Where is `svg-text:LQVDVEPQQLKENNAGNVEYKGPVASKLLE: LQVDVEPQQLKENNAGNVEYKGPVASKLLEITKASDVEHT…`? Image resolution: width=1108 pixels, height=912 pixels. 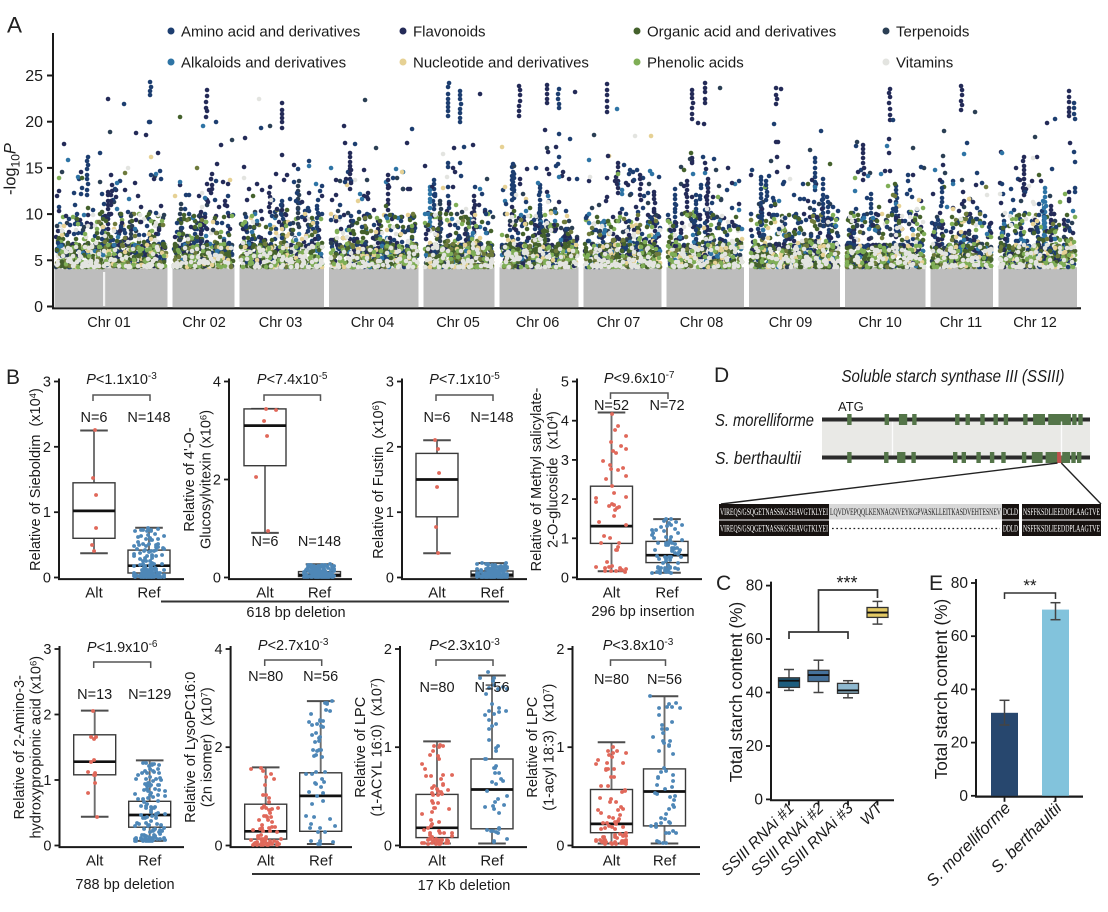
svg-text:LQVDVEPQQLKENNAGNVEYKGPVASKLLE: LQVDVEPQQLKENNAGNVEYKGPVASKLLEITKASDVEHT… is located at coordinates (915, 512).